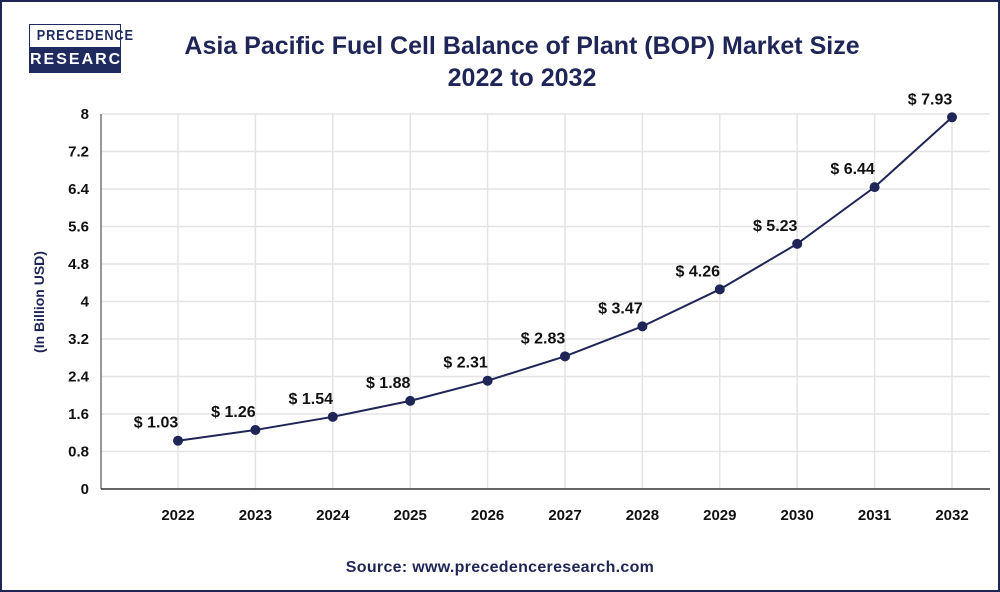 Image resolution: width=1000 pixels, height=592 pixels. I want to click on y-tick-label: 2.4, so click(79, 377).